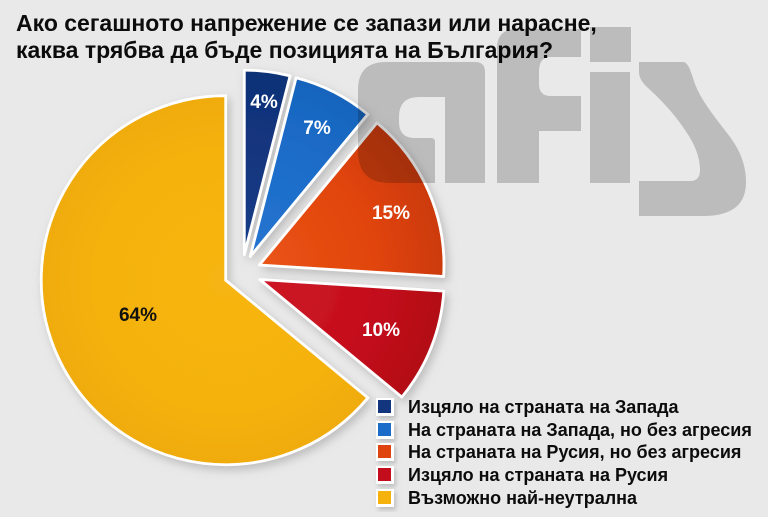  Describe the element at coordinates (538, 475) in the screenshot. I see `svg-text: Изцяло на страната на Русия` at that location.